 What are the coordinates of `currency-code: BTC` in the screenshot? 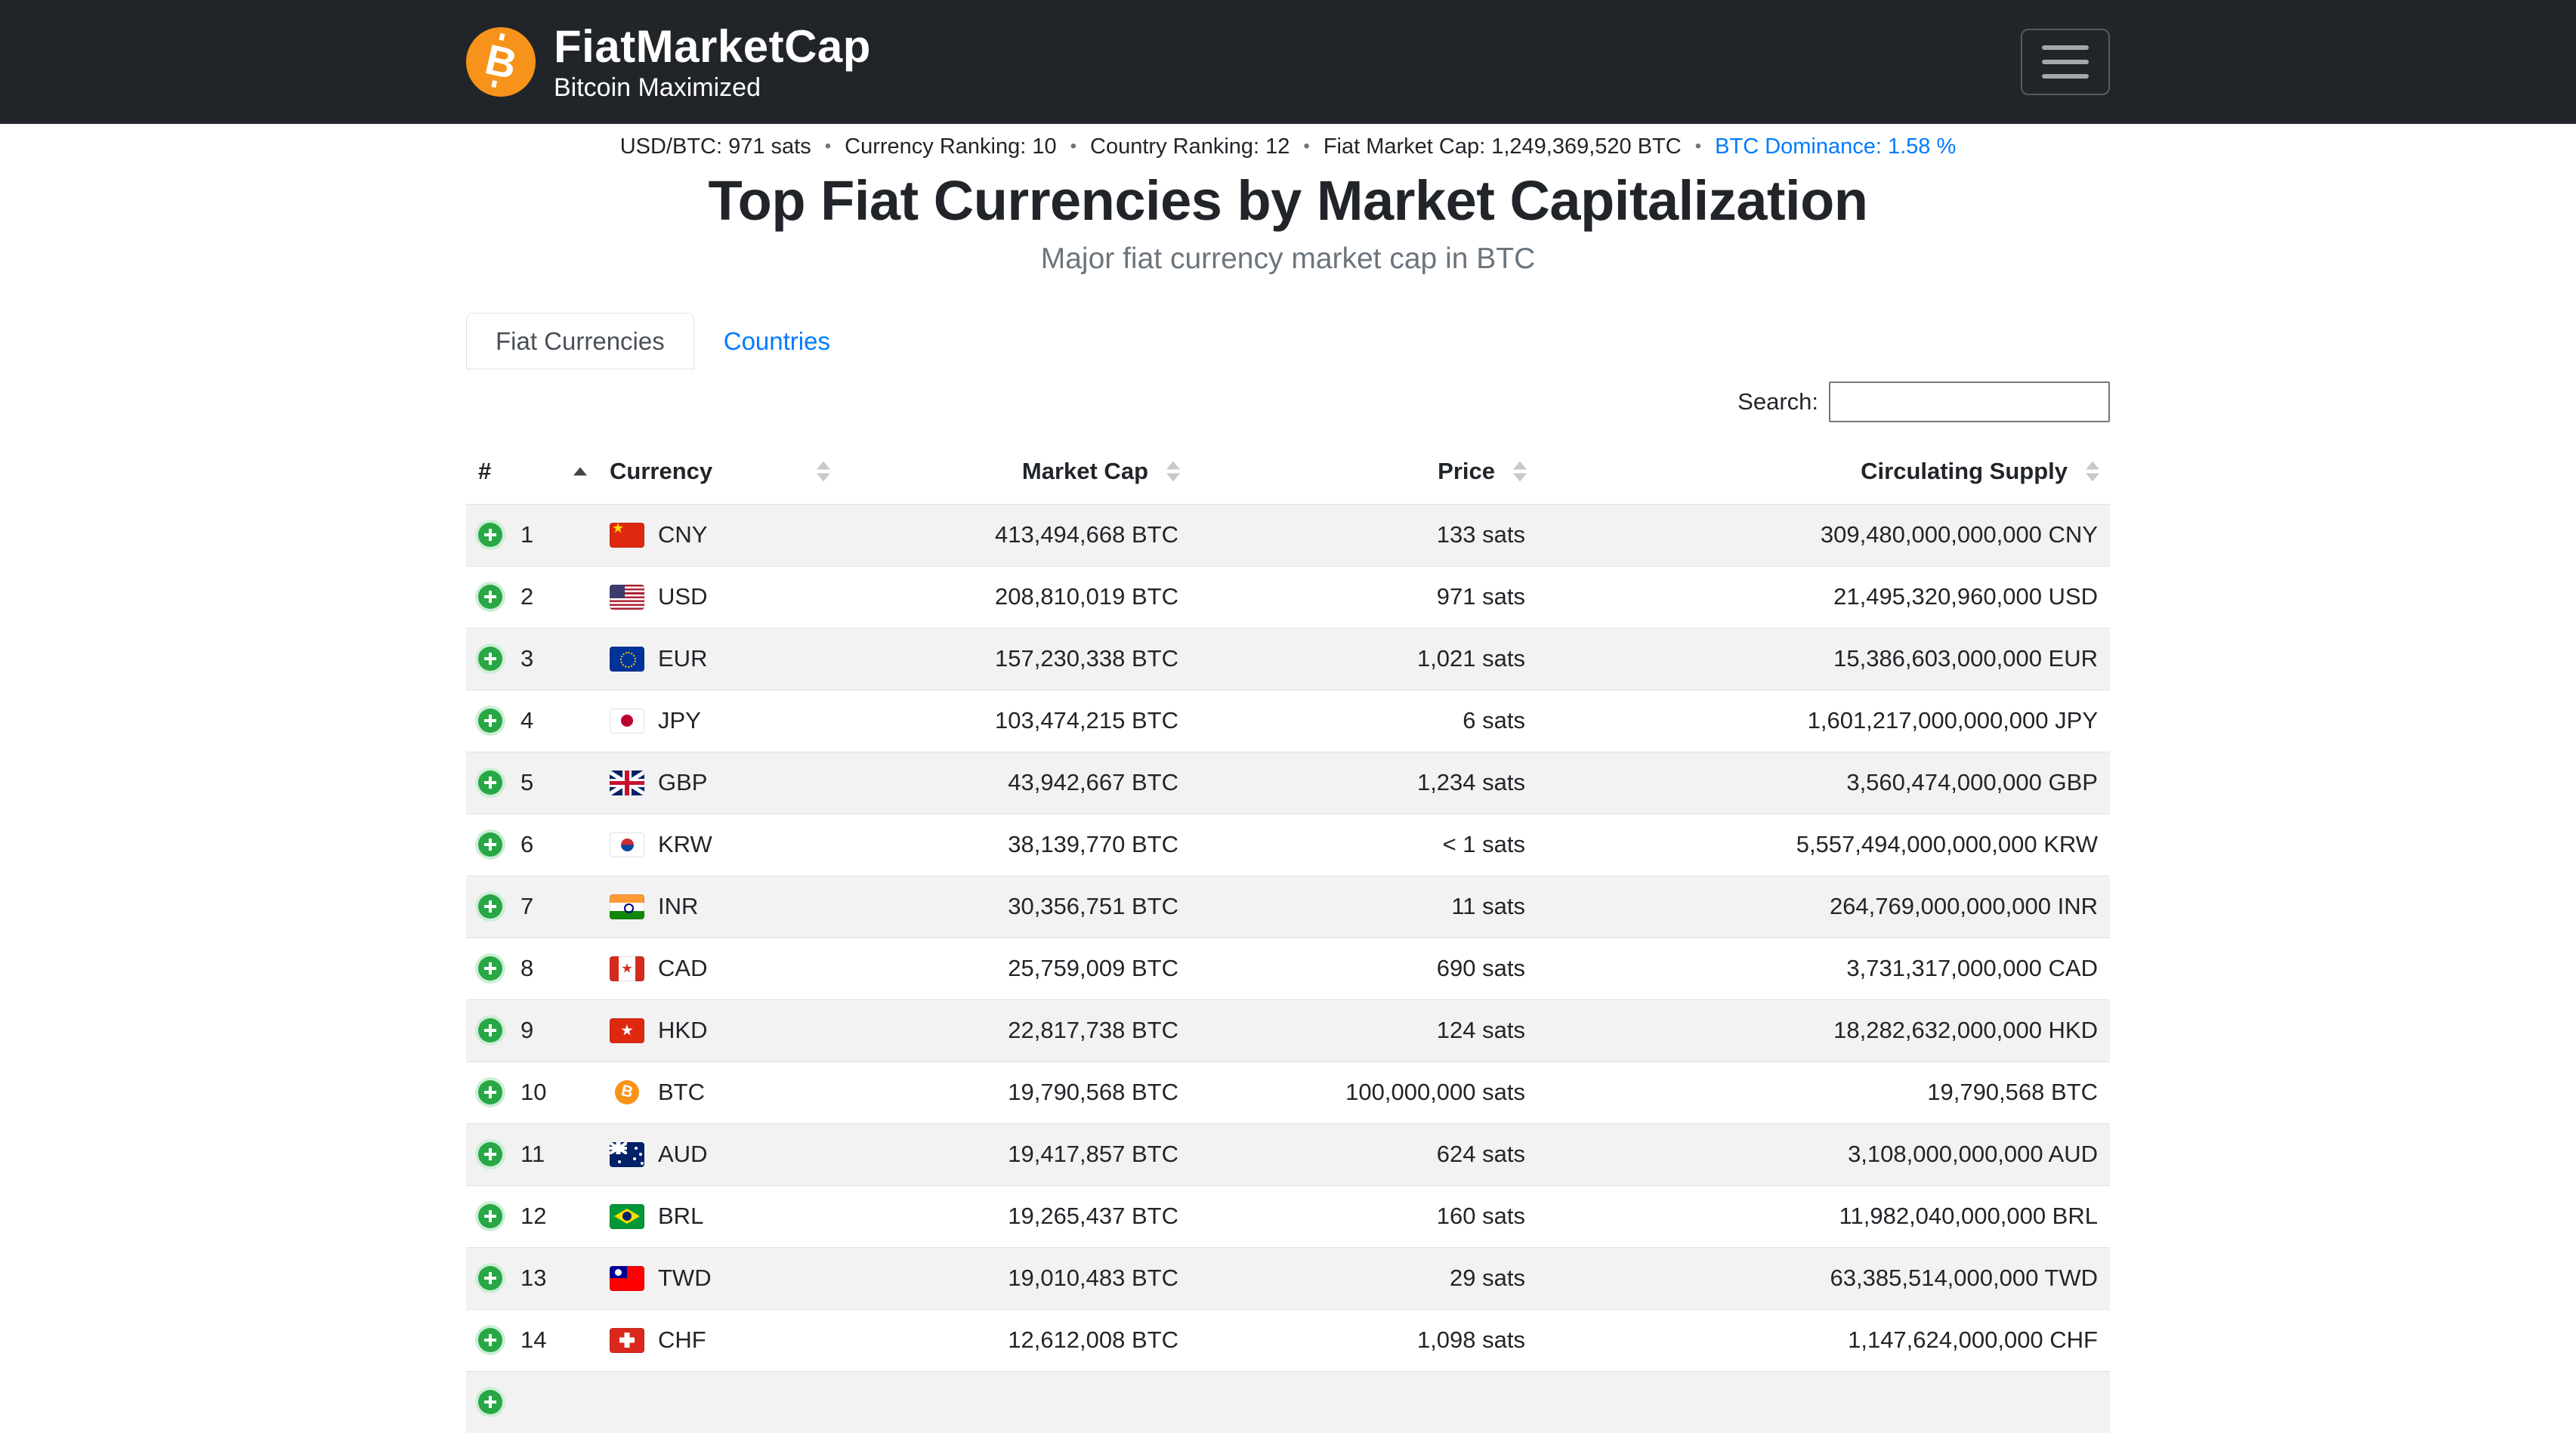 It's located at (681, 1092).